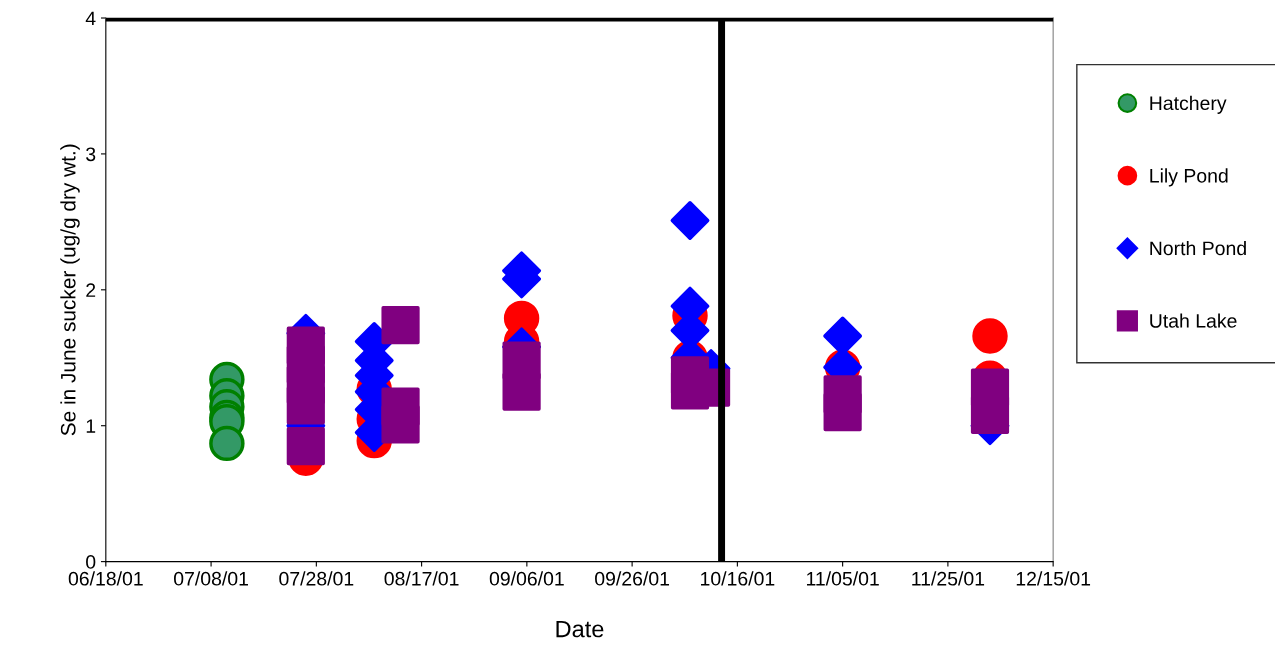 This screenshot has height=667, width=1275. Describe the element at coordinates (70, 290) in the screenshot. I see `y-axis-title: Se in June sucker (ug/g dry wt.)` at that location.